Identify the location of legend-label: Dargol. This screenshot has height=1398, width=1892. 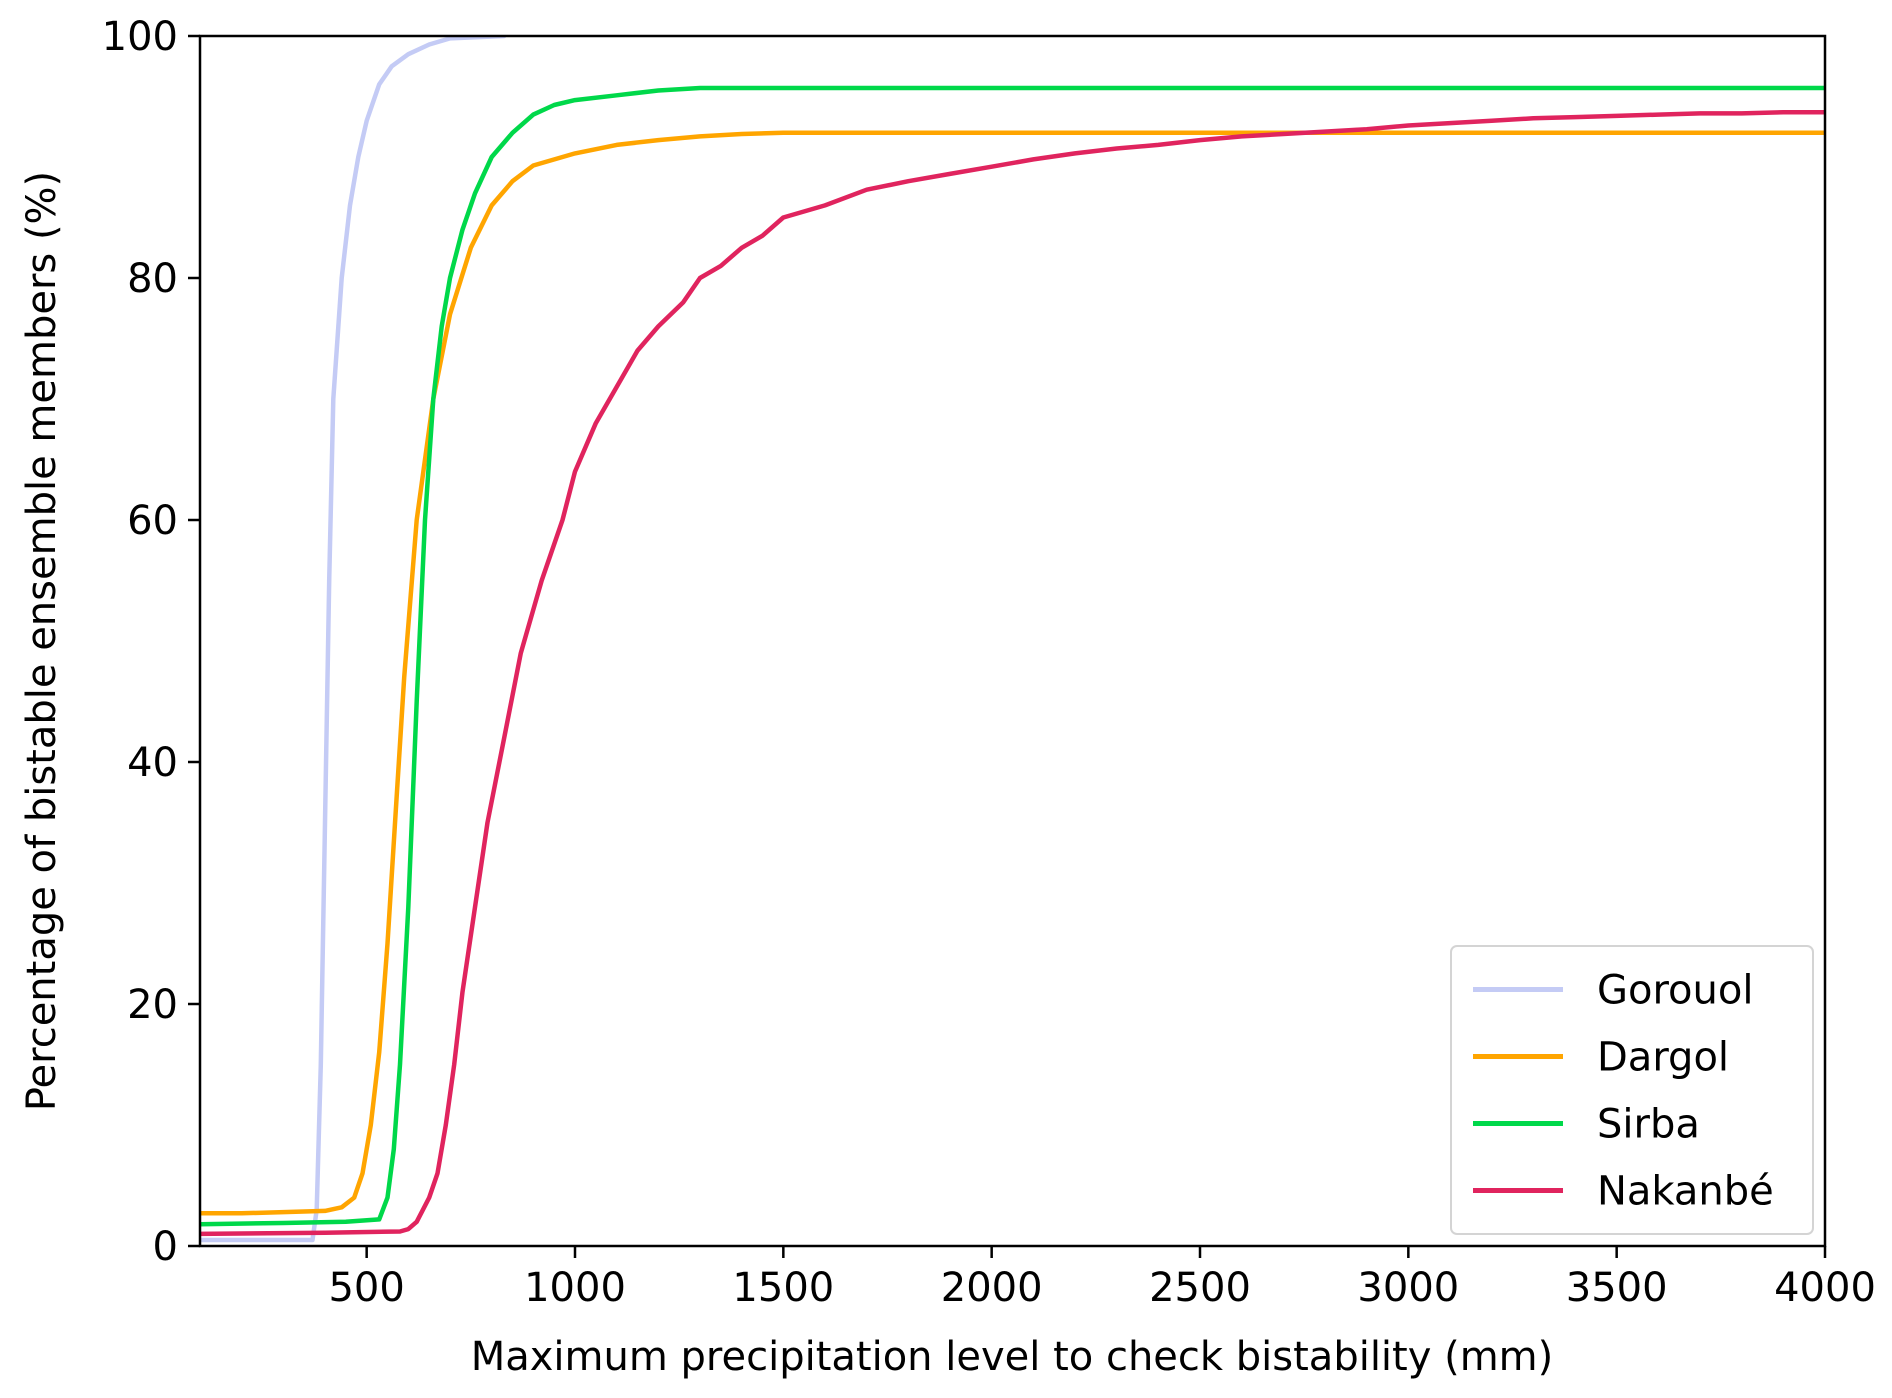
(1663, 1058).